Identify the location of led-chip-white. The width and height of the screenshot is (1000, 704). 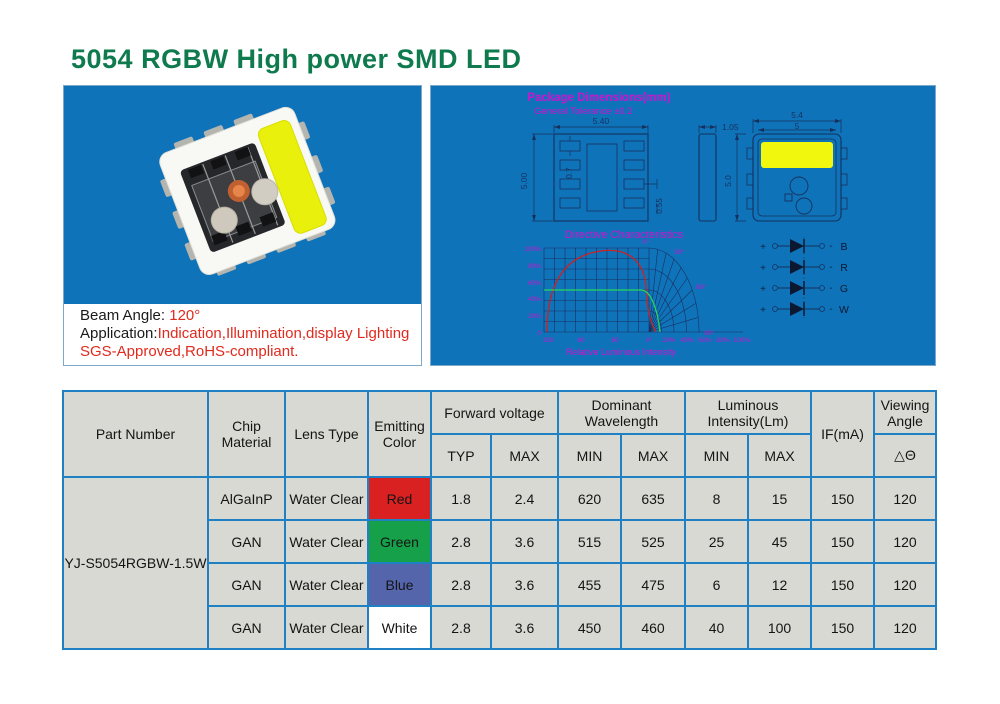
(224, 220).